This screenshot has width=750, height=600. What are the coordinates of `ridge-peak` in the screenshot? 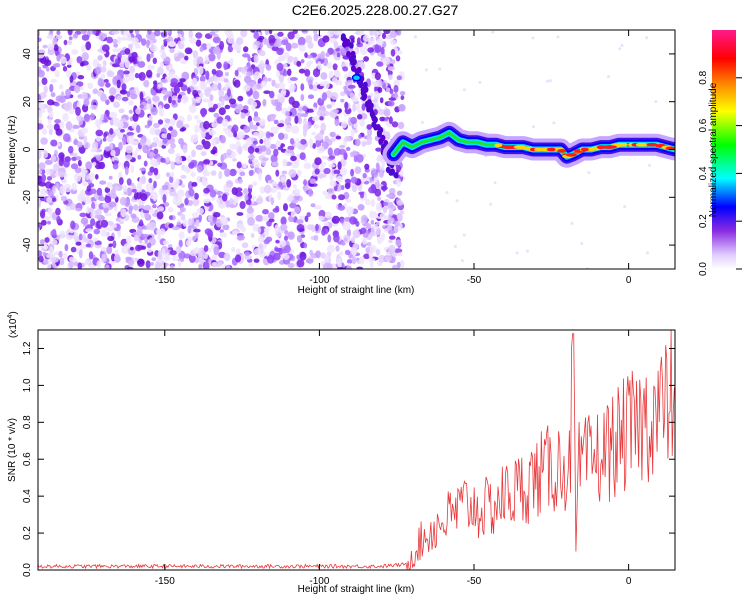 It's located at (498, 145).